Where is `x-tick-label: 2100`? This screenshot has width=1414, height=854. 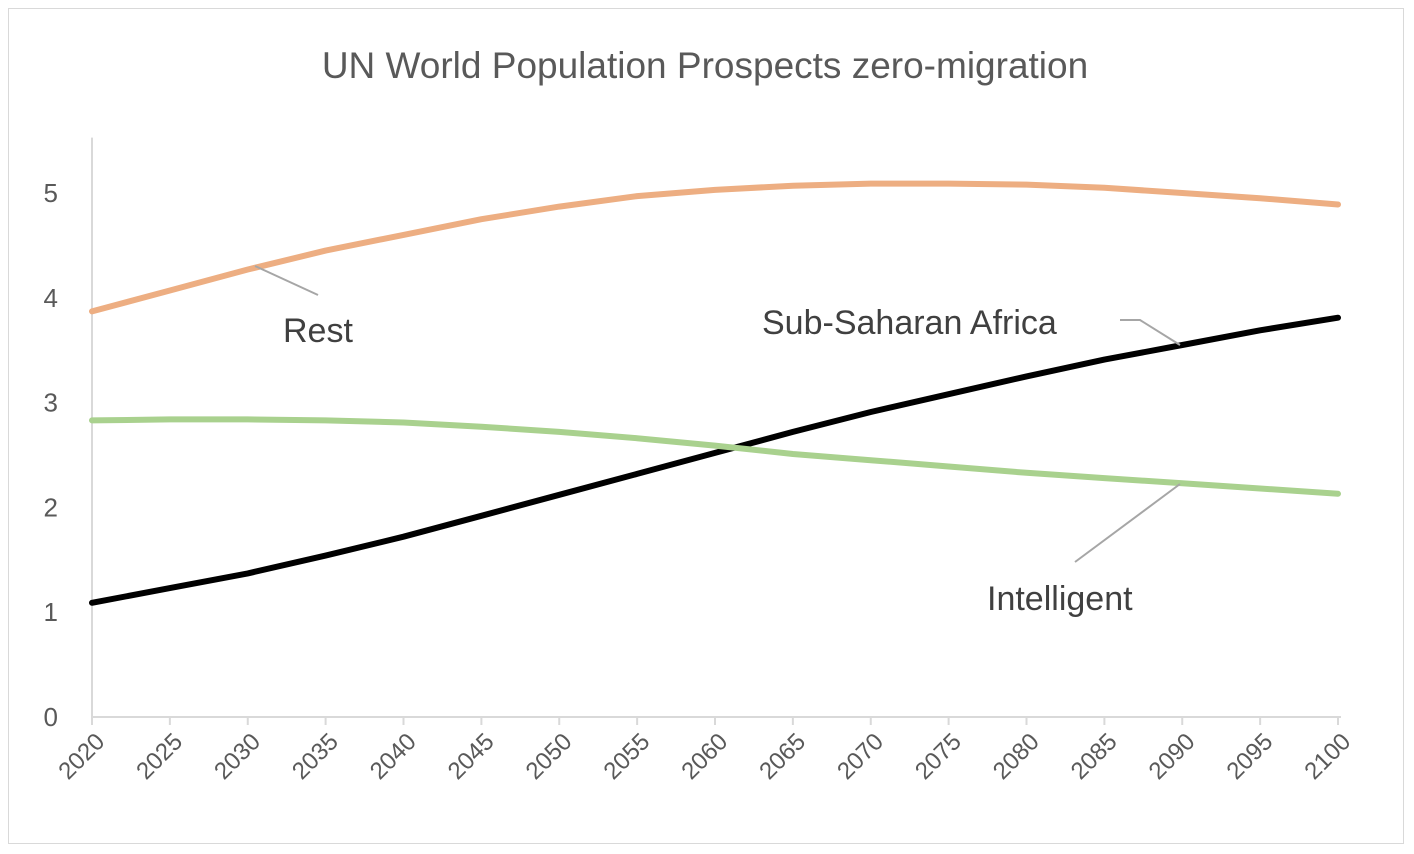
x-tick-label: 2100 is located at coordinates (1327, 756).